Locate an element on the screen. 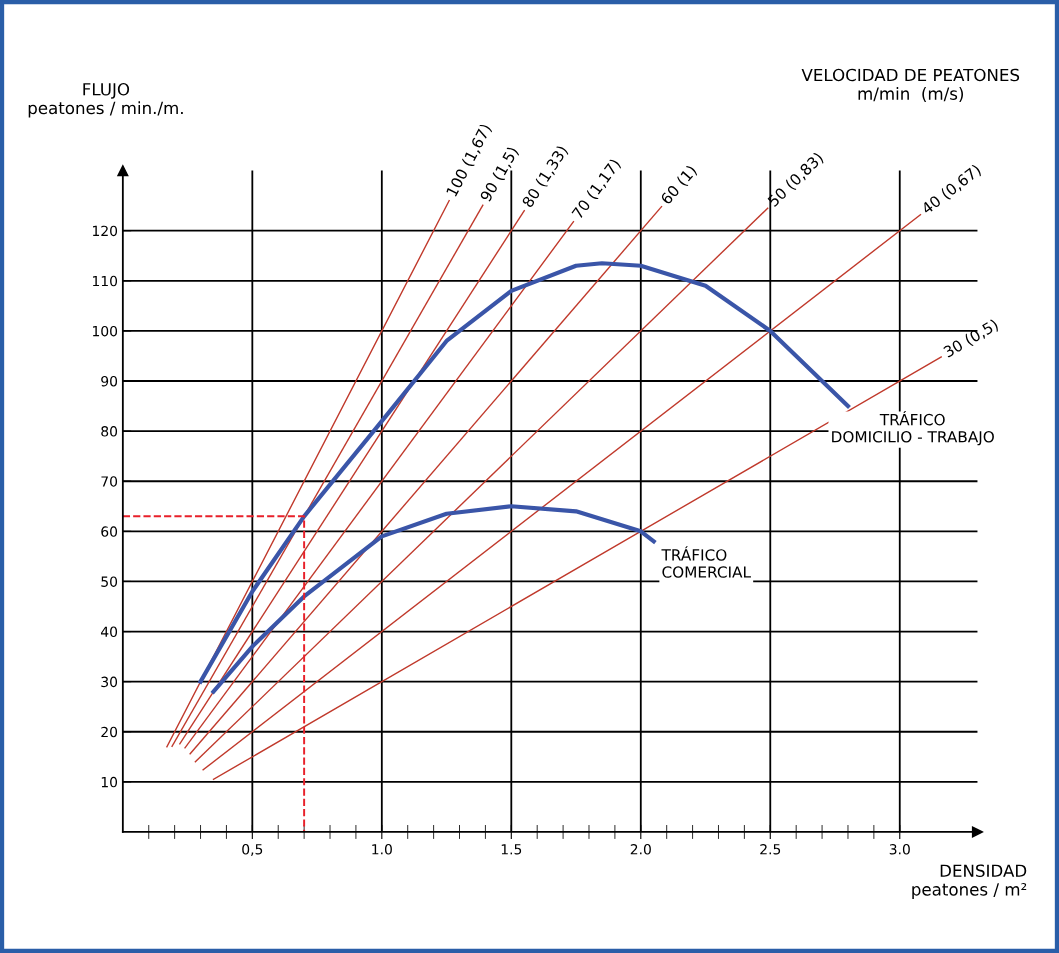 The height and width of the screenshot is (953, 1059). y-tick-label: 60 is located at coordinates (109, 531).